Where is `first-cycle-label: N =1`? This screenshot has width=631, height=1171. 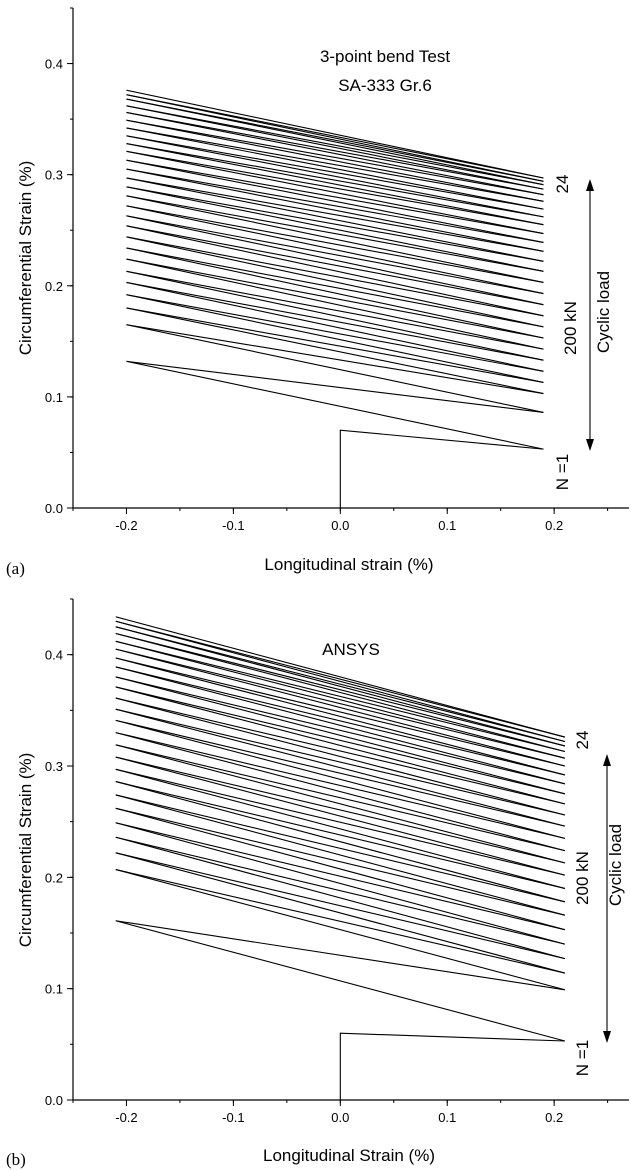 first-cycle-label: N =1 is located at coordinates (582, 1058).